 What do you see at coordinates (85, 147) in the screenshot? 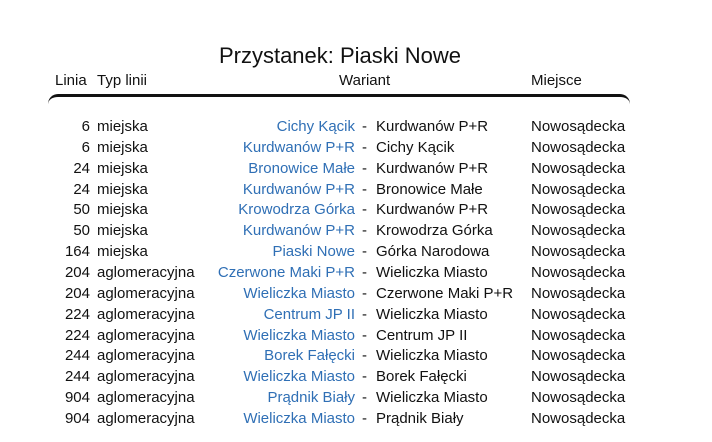
I see `line-number: 6` at bounding box center [85, 147].